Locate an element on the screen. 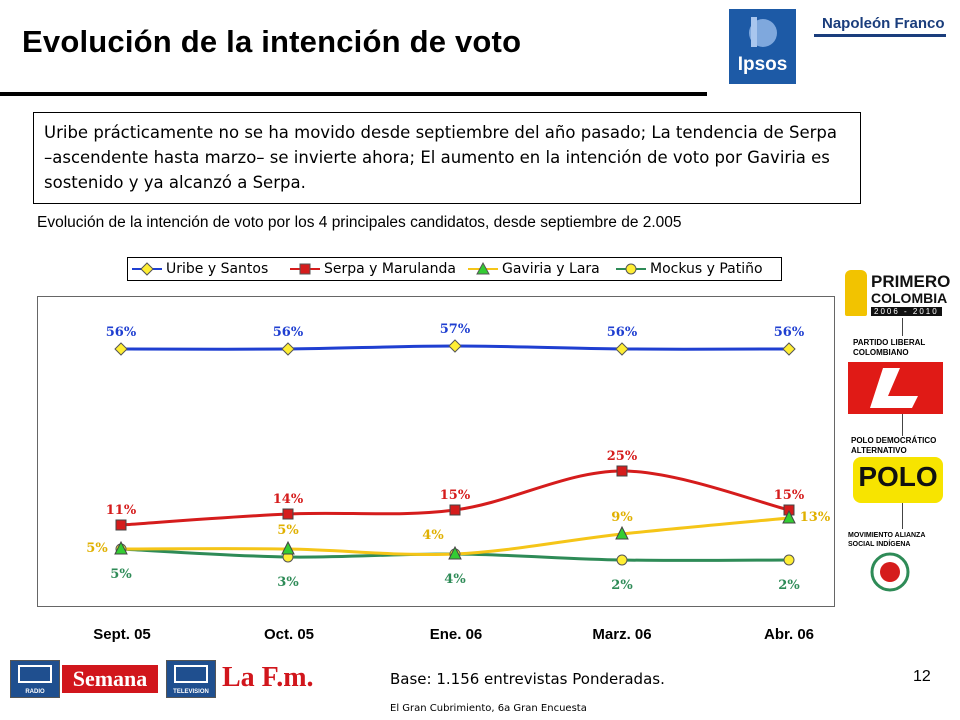 This screenshot has height=720, width=960. legend-label: Gaviria y Lara is located at coordinates (551, 269).